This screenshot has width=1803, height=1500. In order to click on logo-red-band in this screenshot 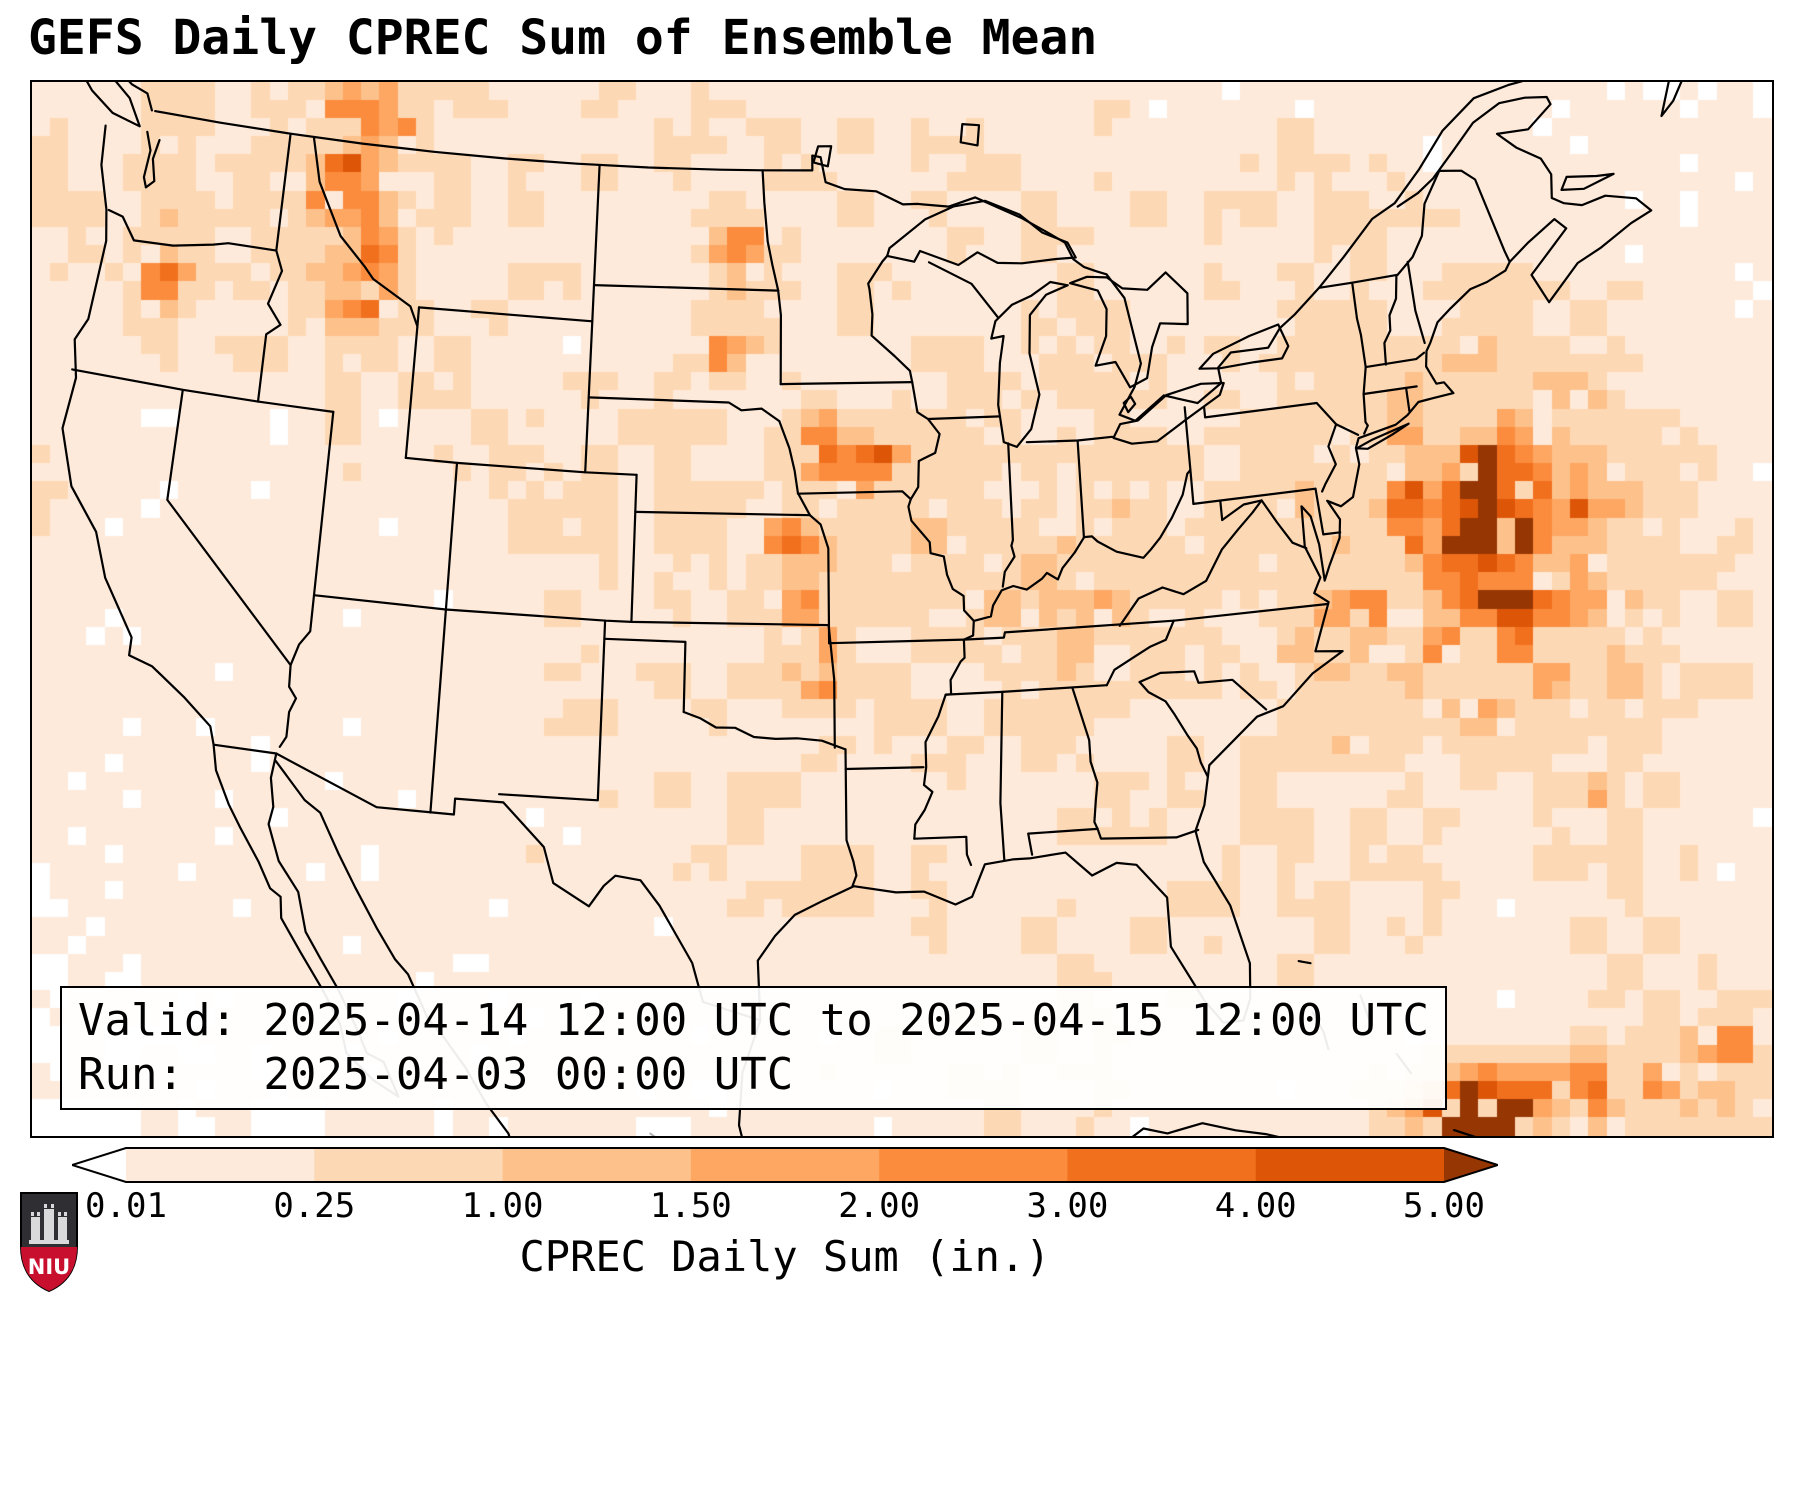, I will do `click(49, 1269)`.